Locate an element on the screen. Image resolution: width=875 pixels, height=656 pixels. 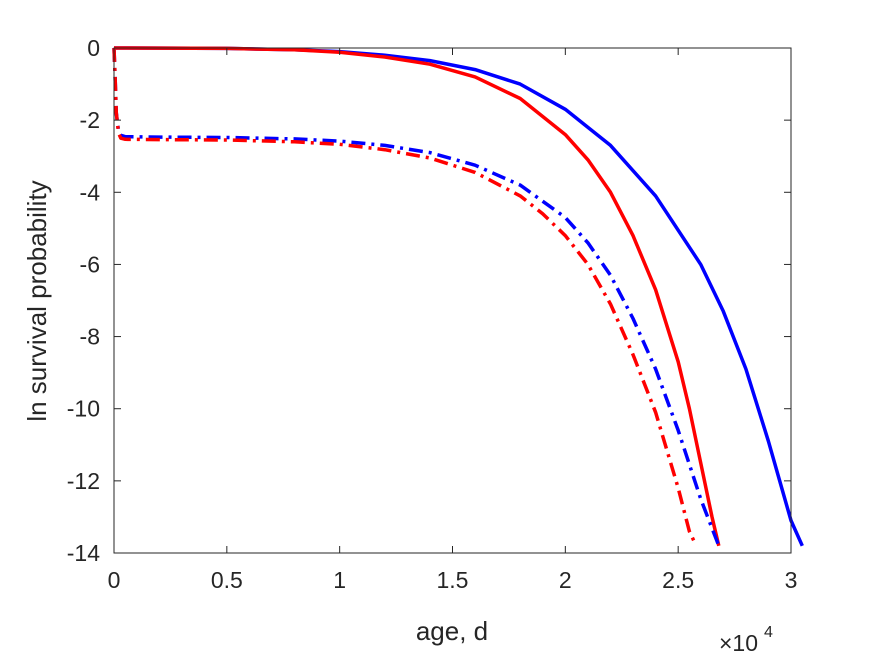
y-axis-label: ln survival probability is located at coordinates (37, 300).